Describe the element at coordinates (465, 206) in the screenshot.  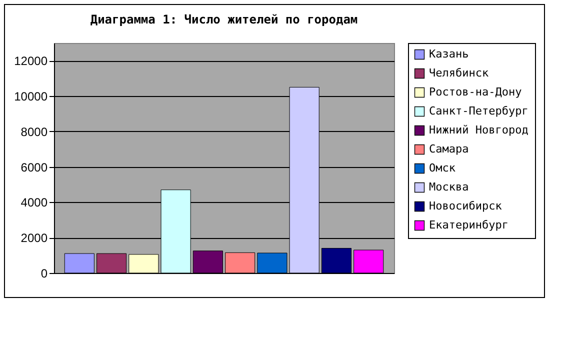
I see `legend-label: Новосибирск` at that location.